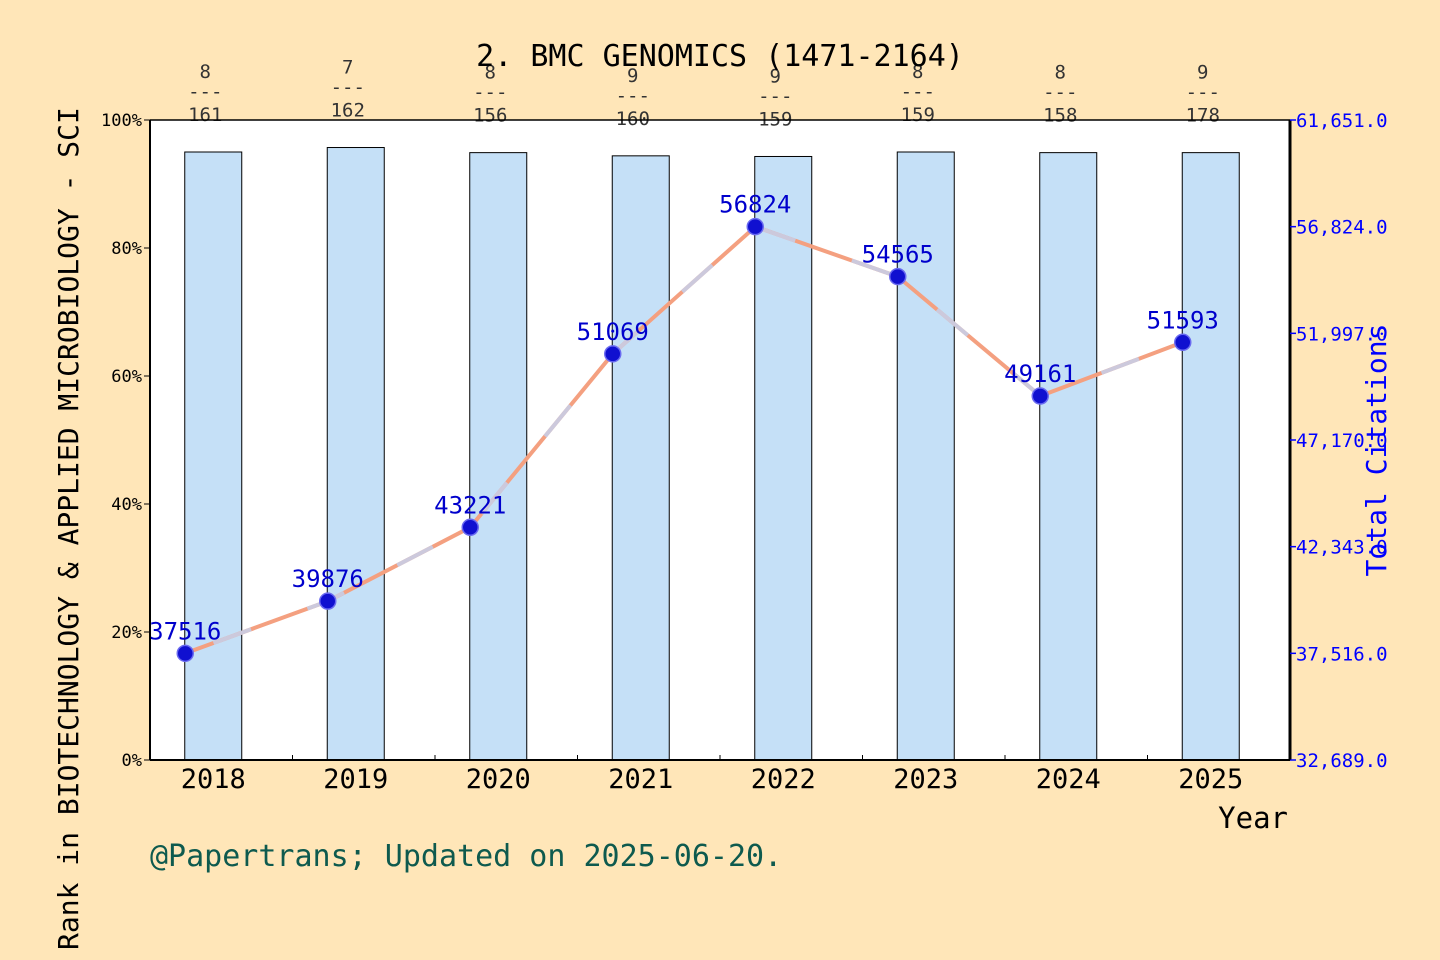  Describe the element at coordinates (1040, 396) in the screenshot. I see `point-2024` at that location.